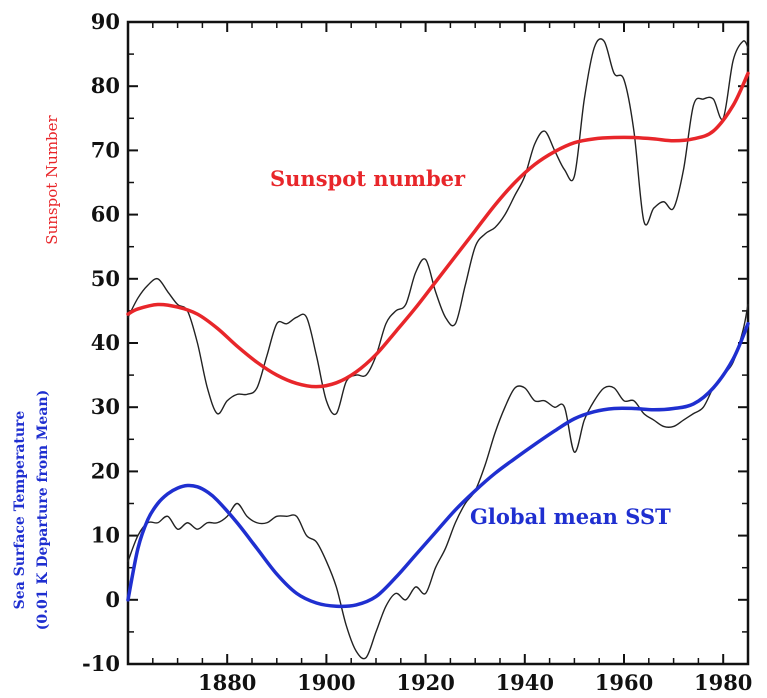  What do you see at coordinates (105, 342) in the screenshot?
I see `y-tick-label: 40` at bounding box center [105, 342].